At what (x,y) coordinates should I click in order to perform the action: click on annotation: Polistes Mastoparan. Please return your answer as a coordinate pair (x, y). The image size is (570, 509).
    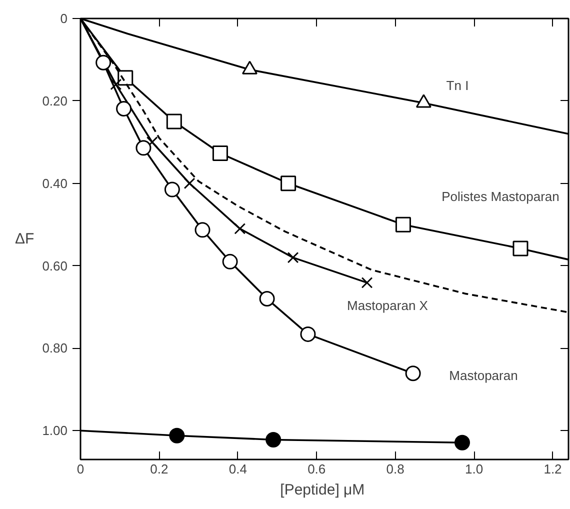
    Looking at the image, I should click on (501, 196).